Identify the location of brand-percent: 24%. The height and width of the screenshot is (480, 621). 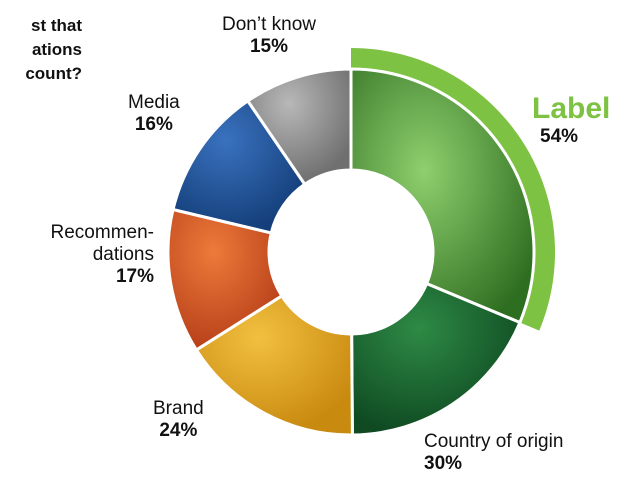
(178, 430).